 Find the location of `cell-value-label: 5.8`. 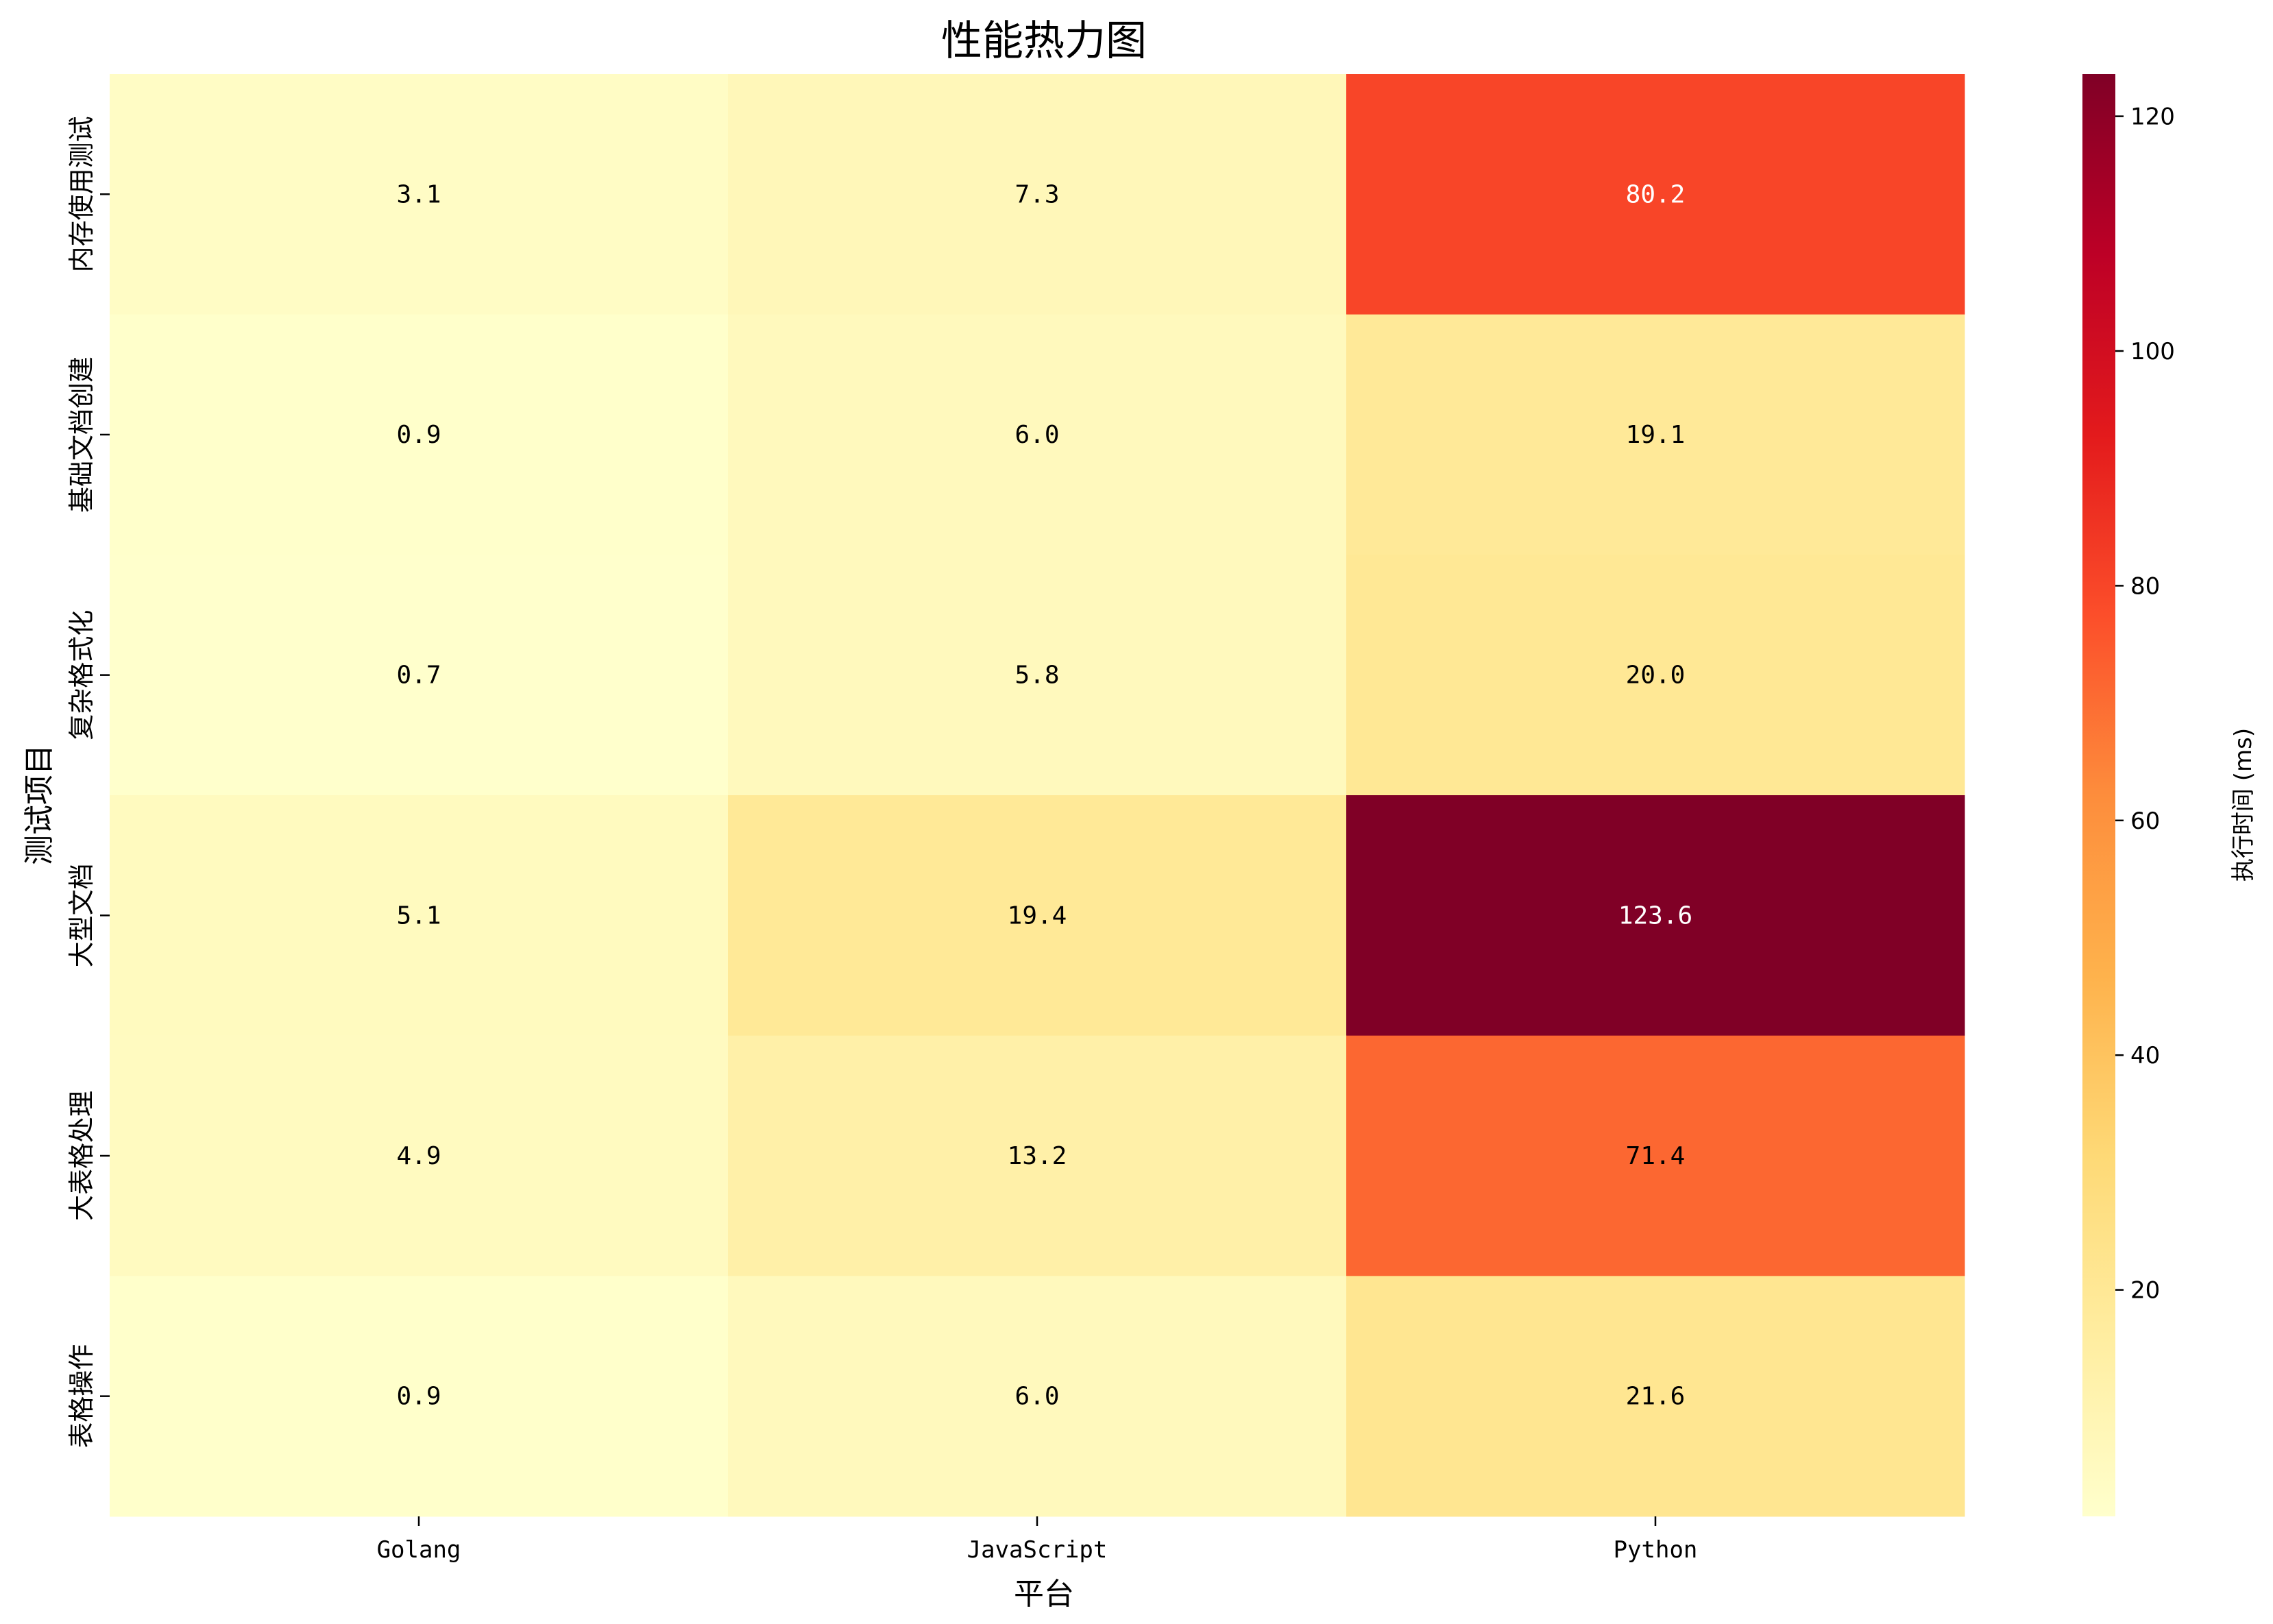

cell-value-label: 5.8 is located at coordinates (1036, 676).